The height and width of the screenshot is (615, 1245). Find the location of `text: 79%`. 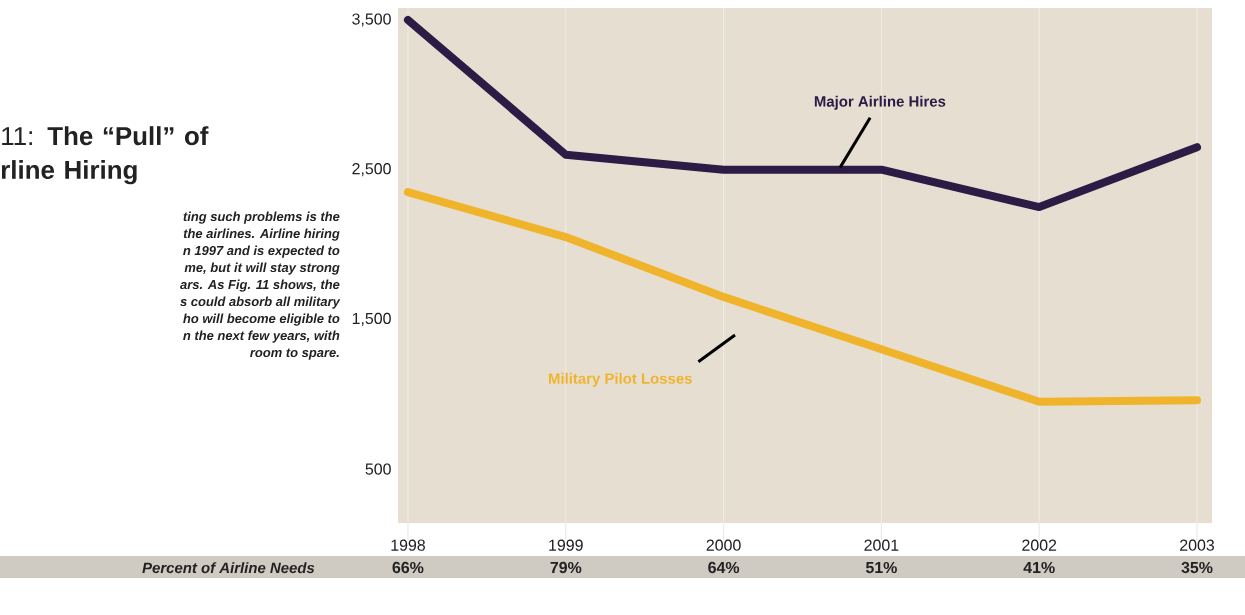

text: 79% is located at coordinates (566, 567).